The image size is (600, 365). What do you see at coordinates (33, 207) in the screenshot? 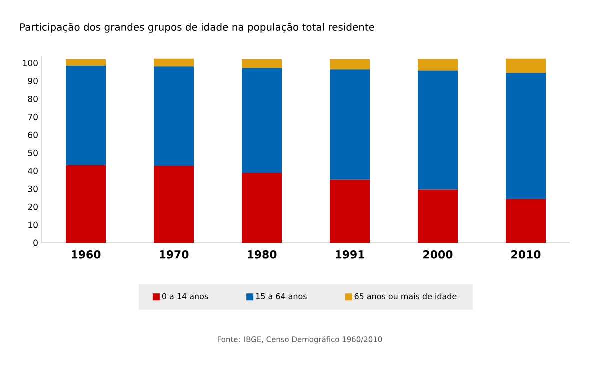
I see `y-tick-label: 20` at bounding box center [33, 207].